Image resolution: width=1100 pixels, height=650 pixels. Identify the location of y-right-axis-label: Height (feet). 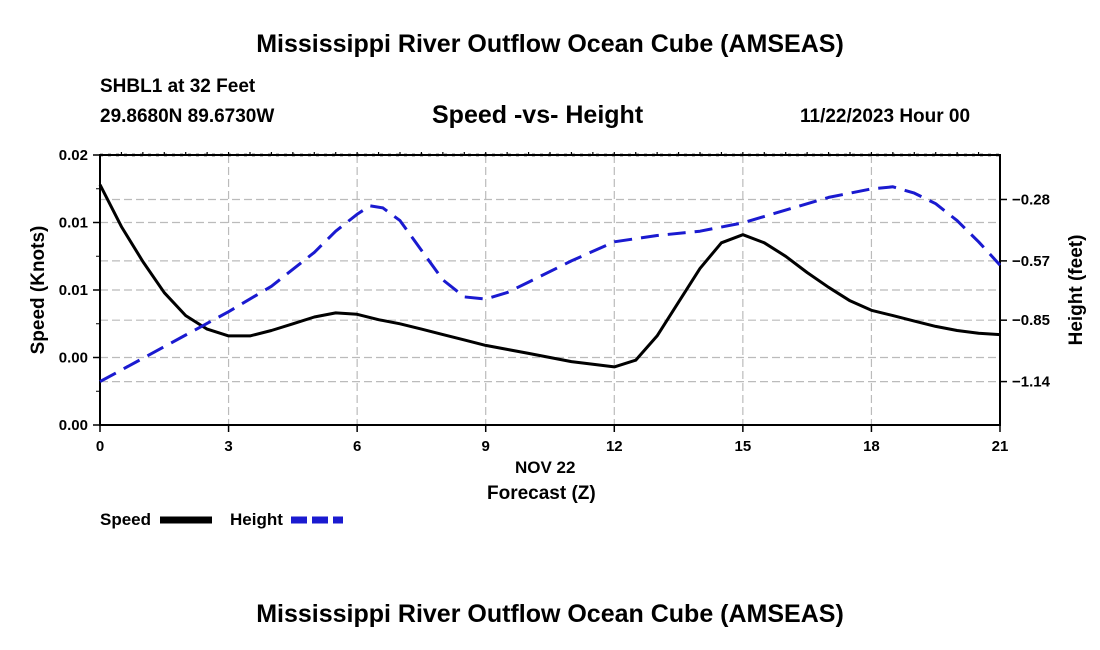
(1076, 290).